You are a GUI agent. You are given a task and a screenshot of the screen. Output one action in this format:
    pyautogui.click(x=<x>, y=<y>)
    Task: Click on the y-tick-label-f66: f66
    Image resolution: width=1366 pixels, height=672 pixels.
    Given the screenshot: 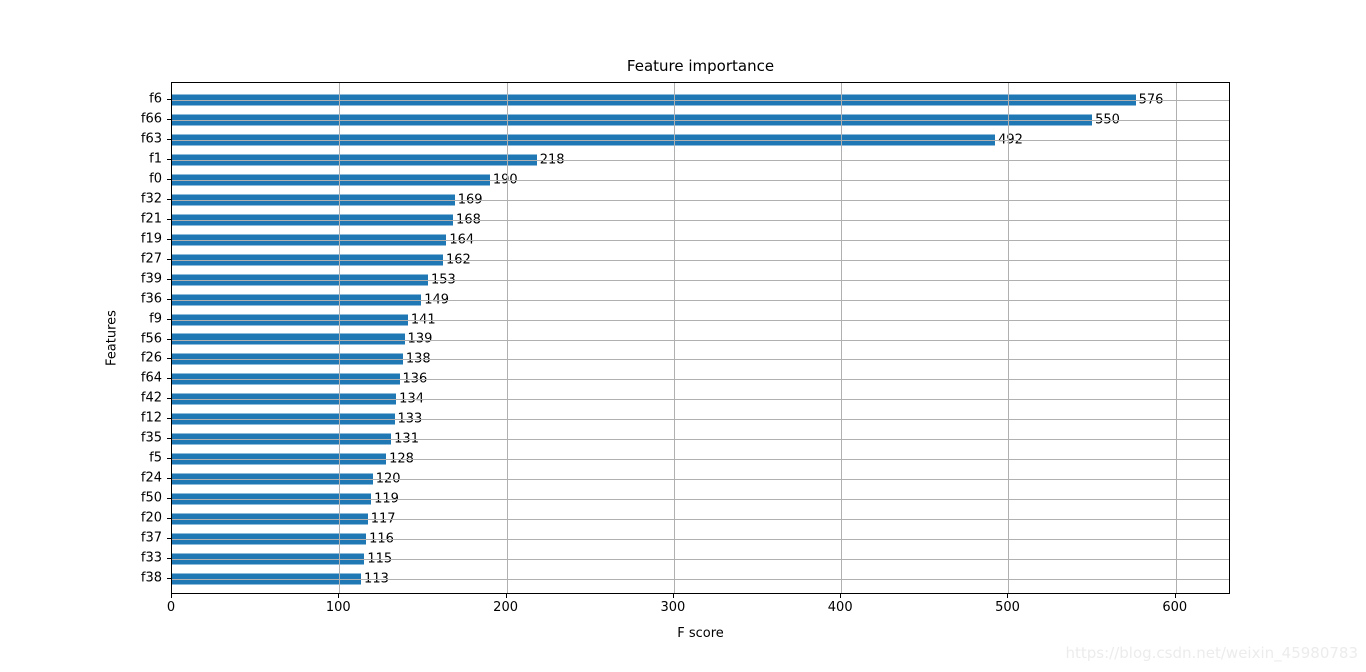 What is the action you would take?
    pyautogui.click(x=151, y=119)
    